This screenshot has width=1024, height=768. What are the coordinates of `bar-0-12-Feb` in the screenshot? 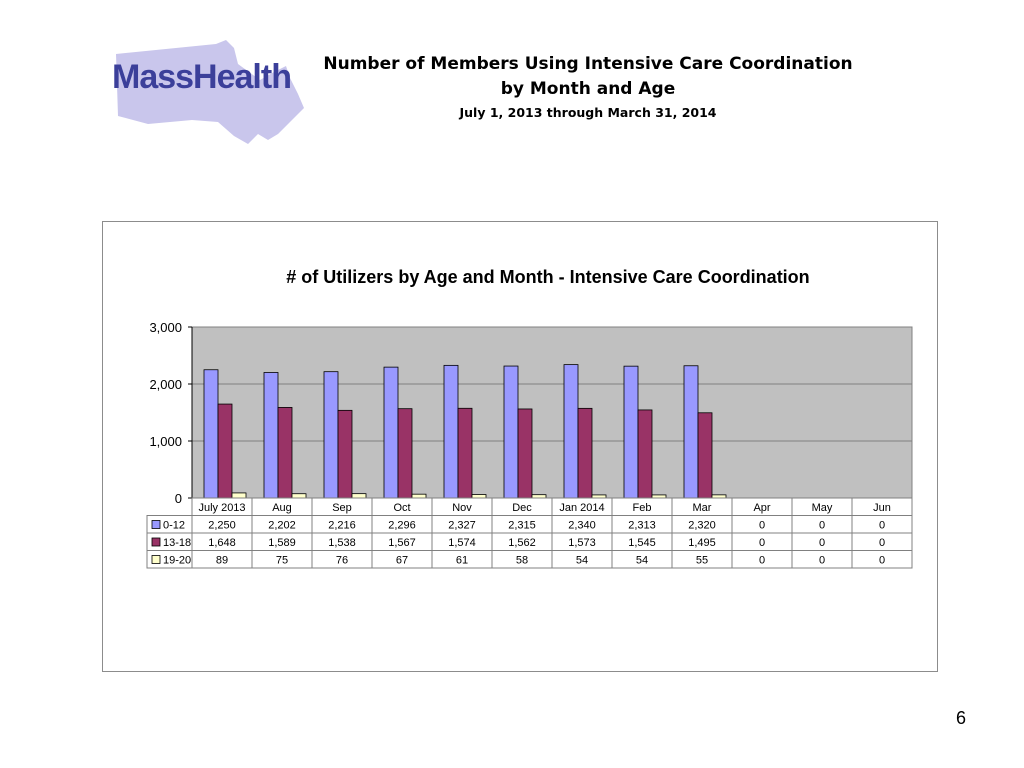 It's located at (631, 432).